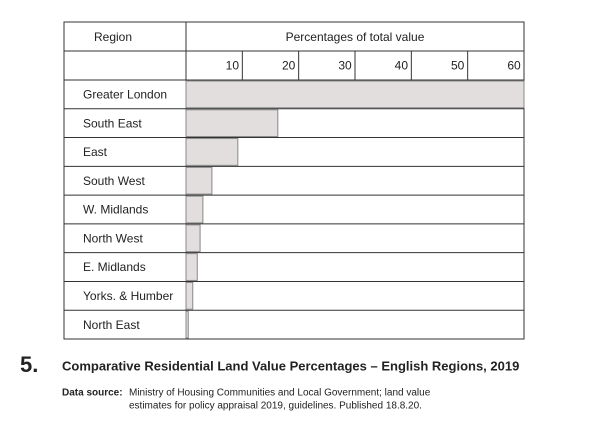  Describe the element at coordinates (355, 37) in the screenshot. I see `value-header: Percentages of total value` at that location.